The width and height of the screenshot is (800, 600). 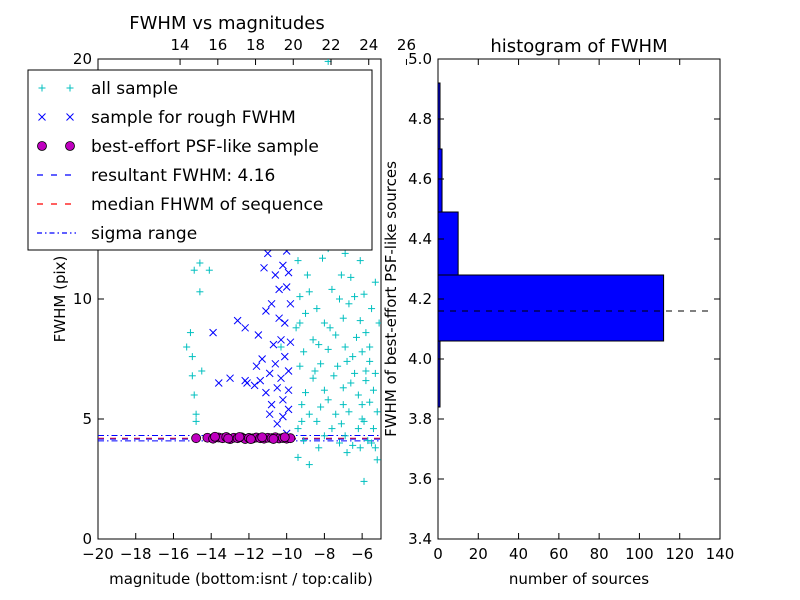 I want to click on legend-entry: median FHWM of sequence, so click(x=180, y=205).